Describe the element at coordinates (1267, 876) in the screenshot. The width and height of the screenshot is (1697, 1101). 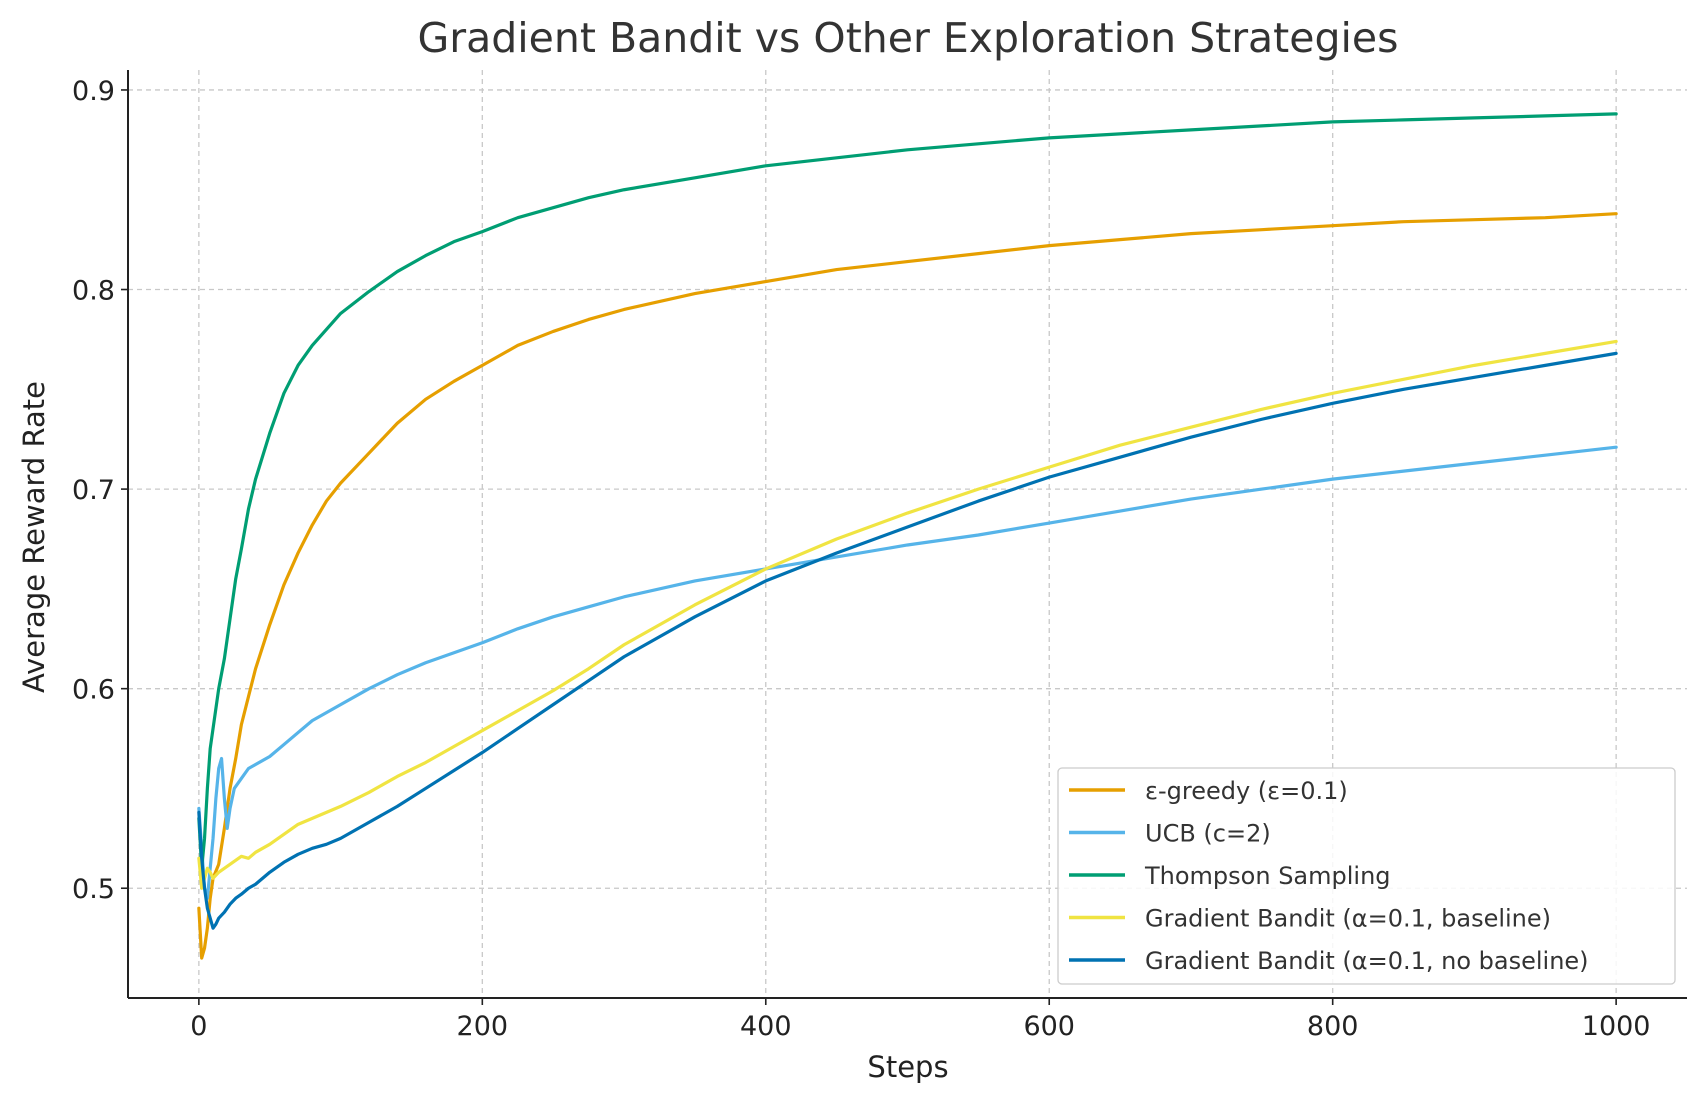
I see `legend-label: Thompson Sampling` at that location.